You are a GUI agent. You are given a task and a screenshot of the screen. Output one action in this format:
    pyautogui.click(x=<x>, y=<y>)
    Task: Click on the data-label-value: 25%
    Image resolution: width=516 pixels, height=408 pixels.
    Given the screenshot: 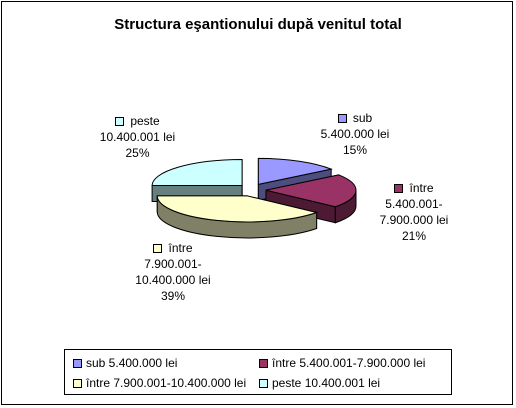 What is the action you would take?
    pyautogui.click(x=137, y=153)
    